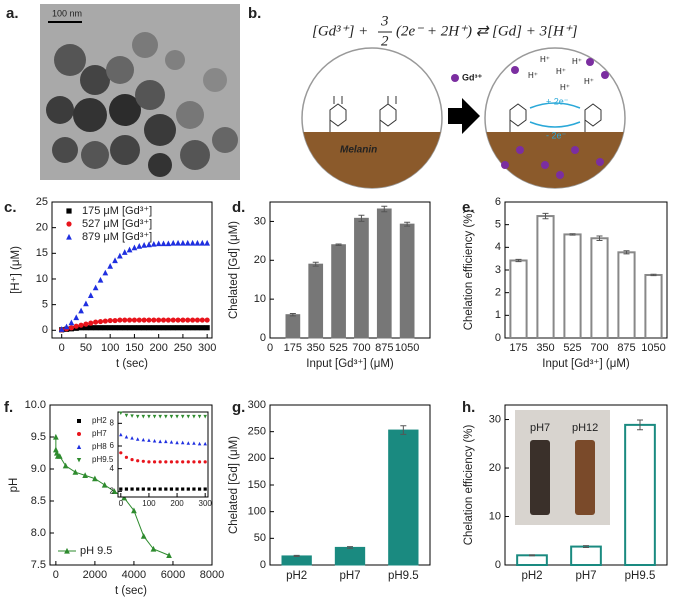 Image resolution: width=677 pixels, height=599 pixels. Describe the element at coordinates (653, 348) in the screenshot. I see `x-tick-label: 1050` at that location.